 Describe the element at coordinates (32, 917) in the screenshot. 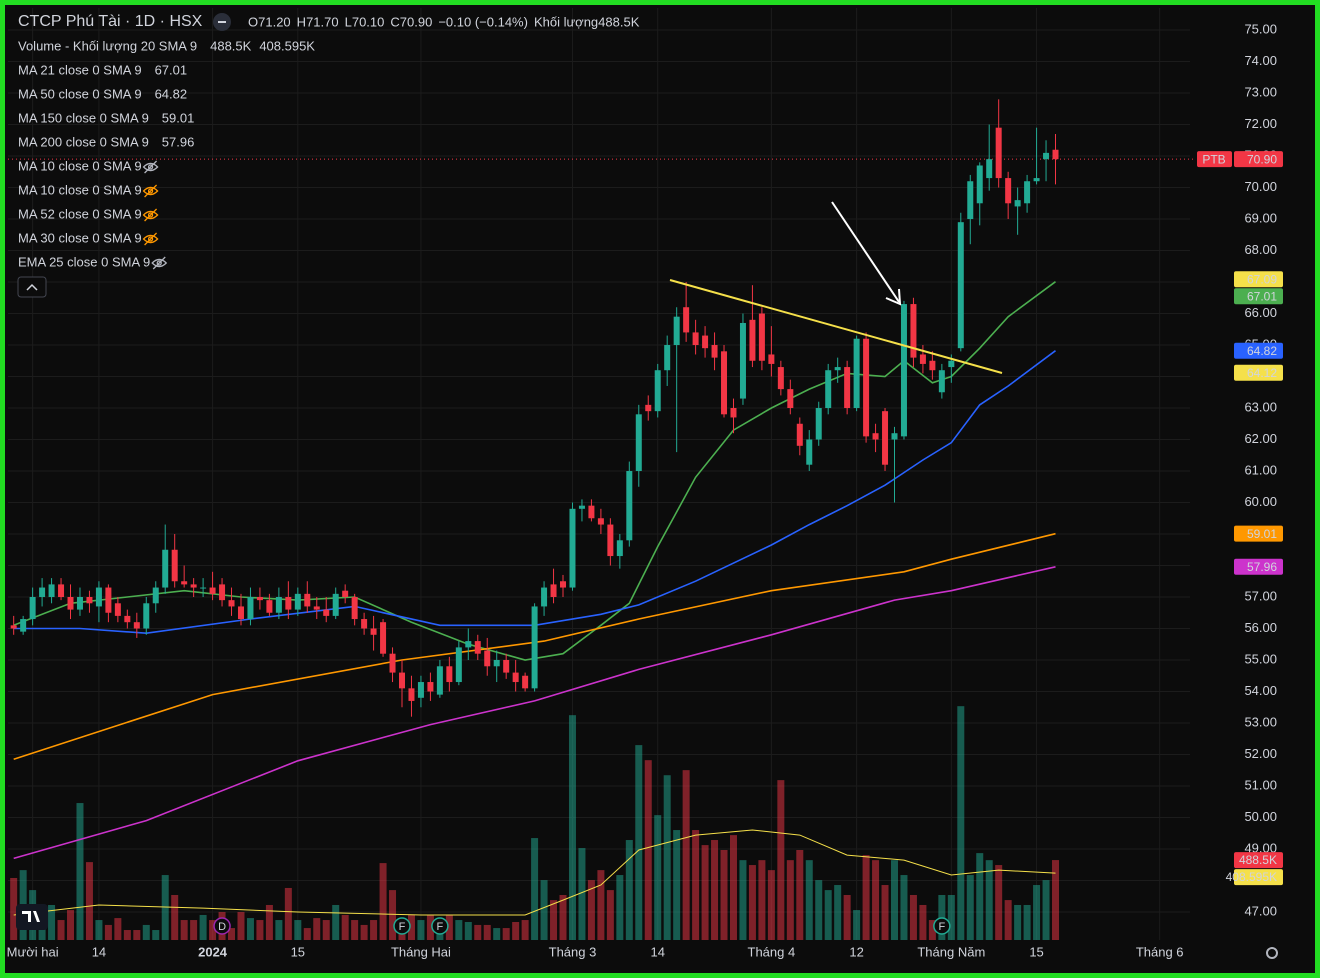

I see `logo` at that location.